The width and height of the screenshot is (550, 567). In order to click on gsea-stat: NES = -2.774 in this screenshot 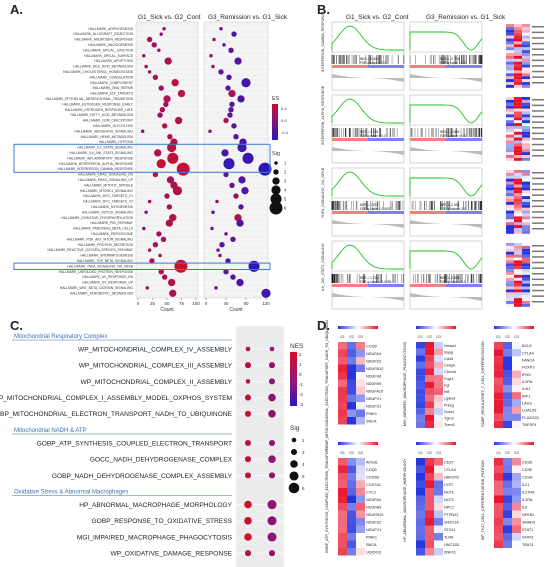, I will do `click(449, 59)`.